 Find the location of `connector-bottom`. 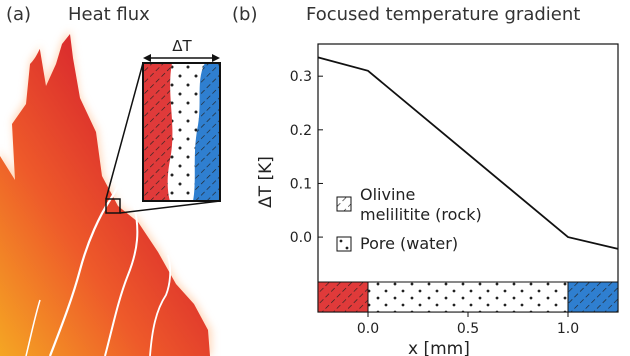

connector-bottom is located at coordinates (170, 207).